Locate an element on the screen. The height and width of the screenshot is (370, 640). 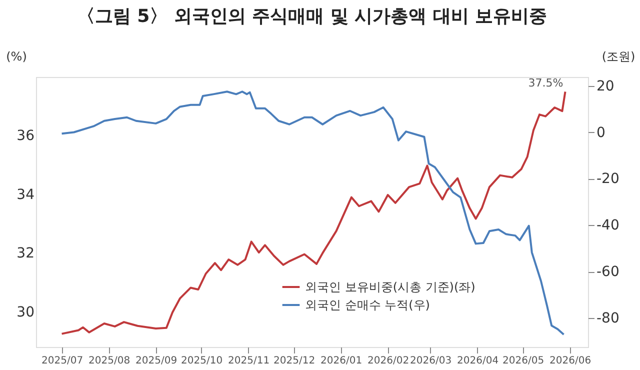
x-tick-label: 2026/06 is located at coordinates (571, 361).